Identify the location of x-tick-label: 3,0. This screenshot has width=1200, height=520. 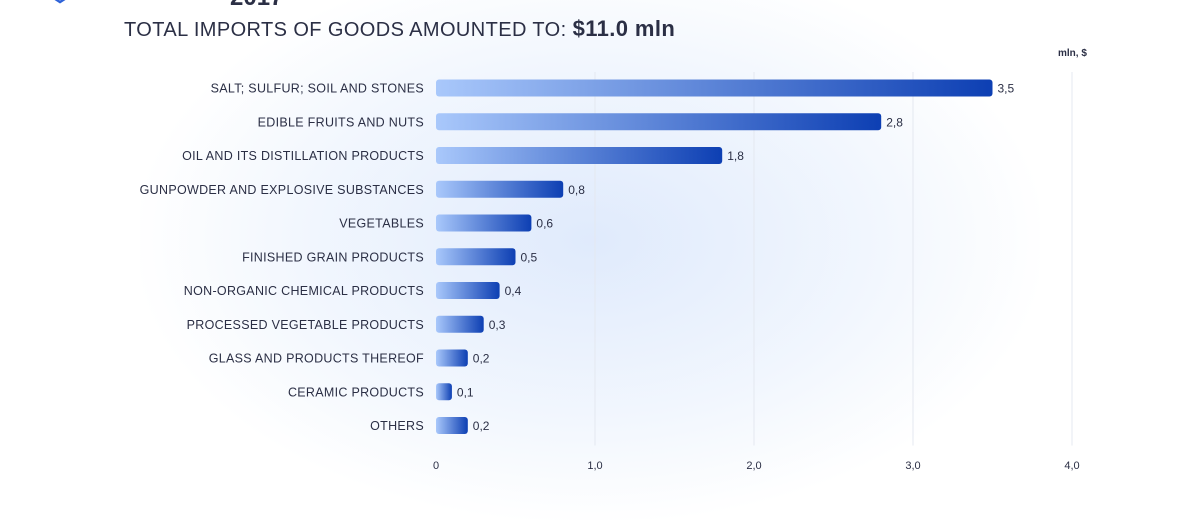
(912, 466).